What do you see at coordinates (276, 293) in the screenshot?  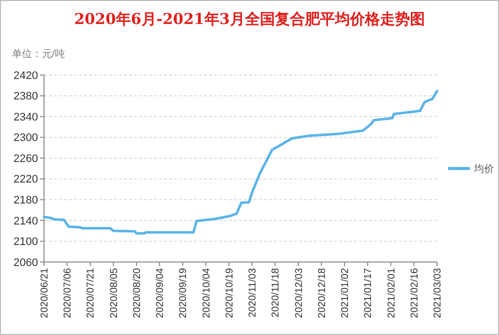 I see `x-tick-label: 2020/11/18` at bounding box center [276, 293].